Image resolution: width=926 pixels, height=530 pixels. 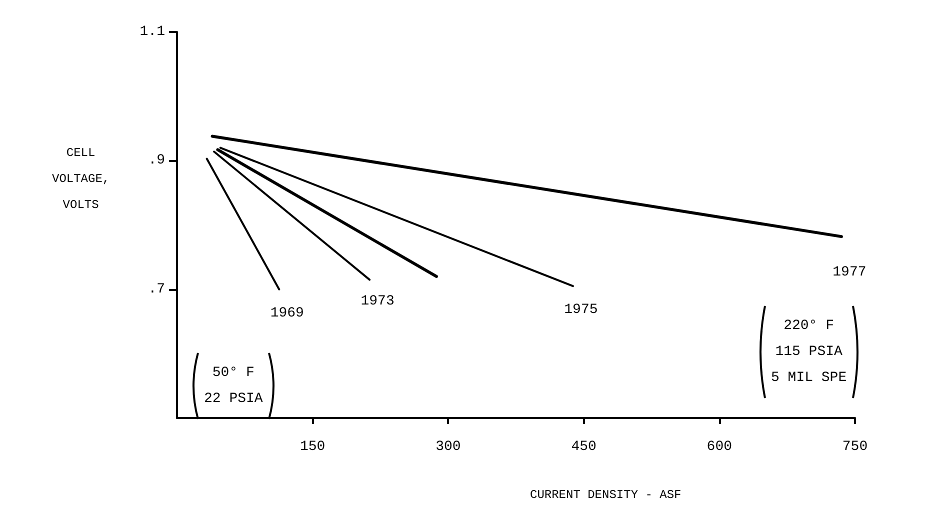 I want to click on series-label: 1969, so click(x=287, y=313).